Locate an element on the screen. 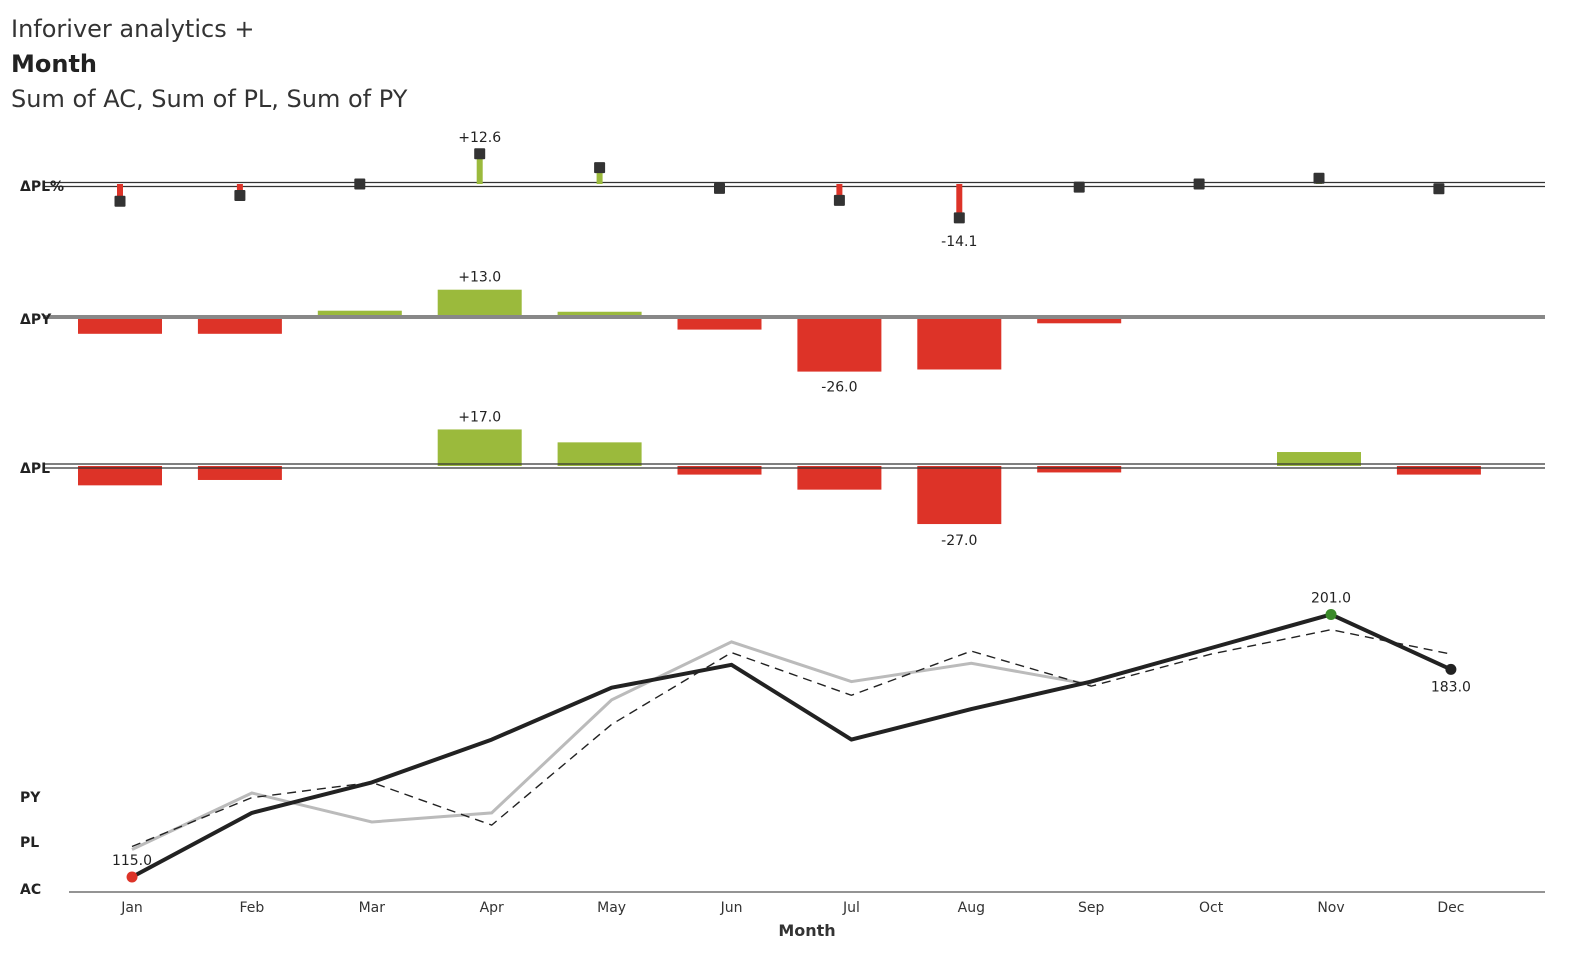  x-tick-label: Oct is located at coordinates (1211, 908).